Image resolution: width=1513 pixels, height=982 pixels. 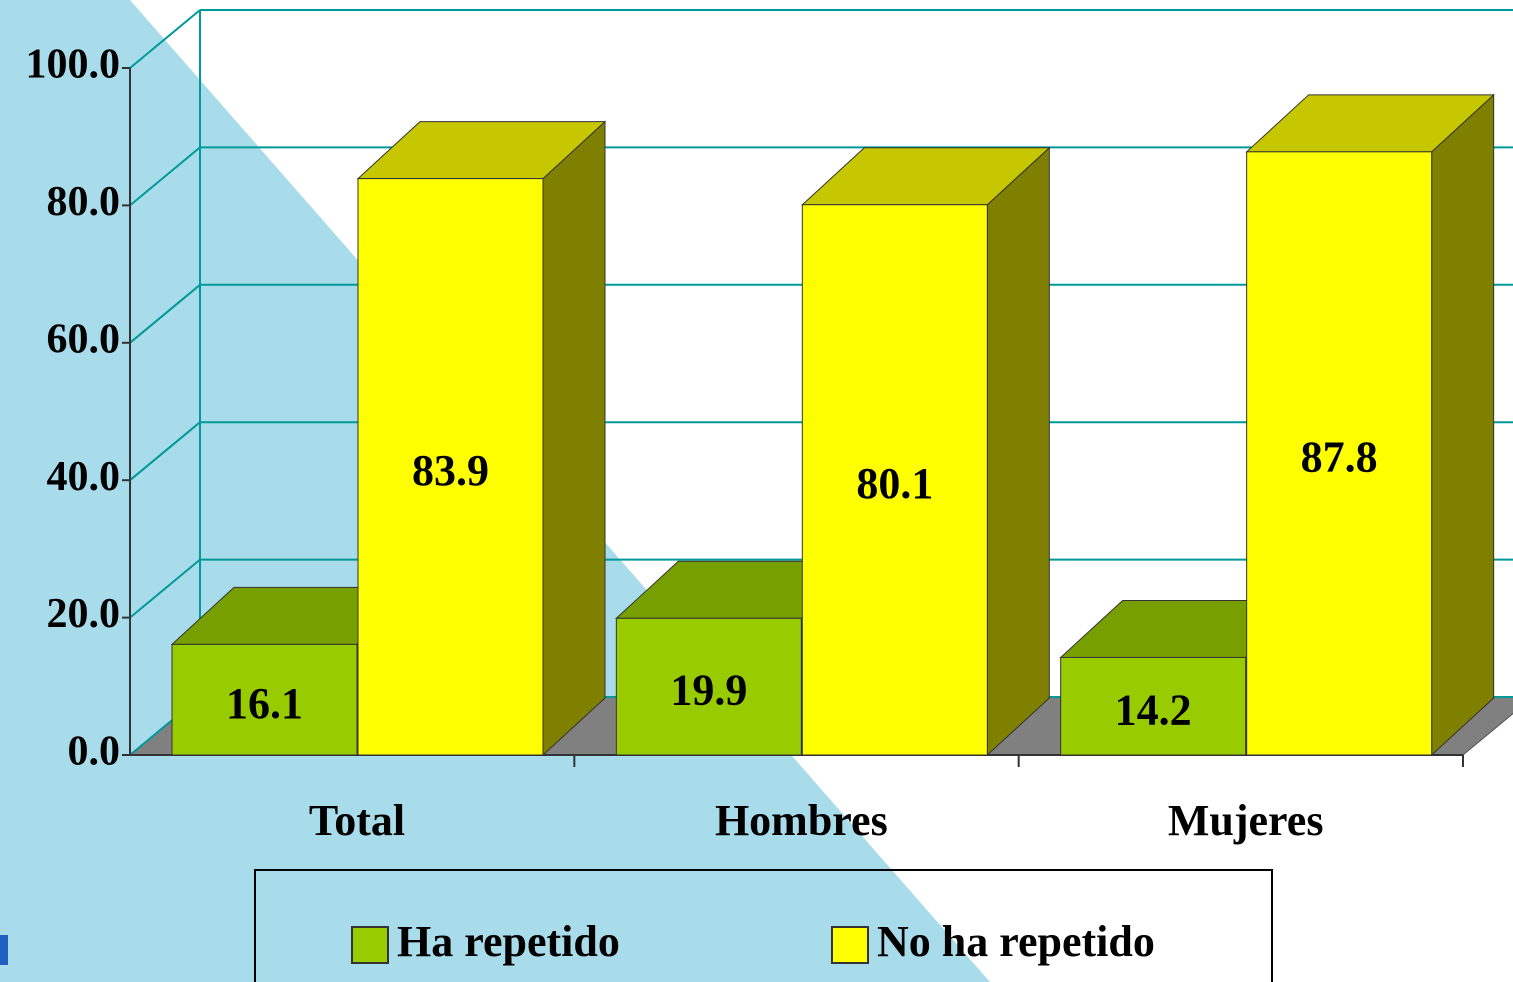 I want to click on value-label: 80.1, so click(x=894, y=483).